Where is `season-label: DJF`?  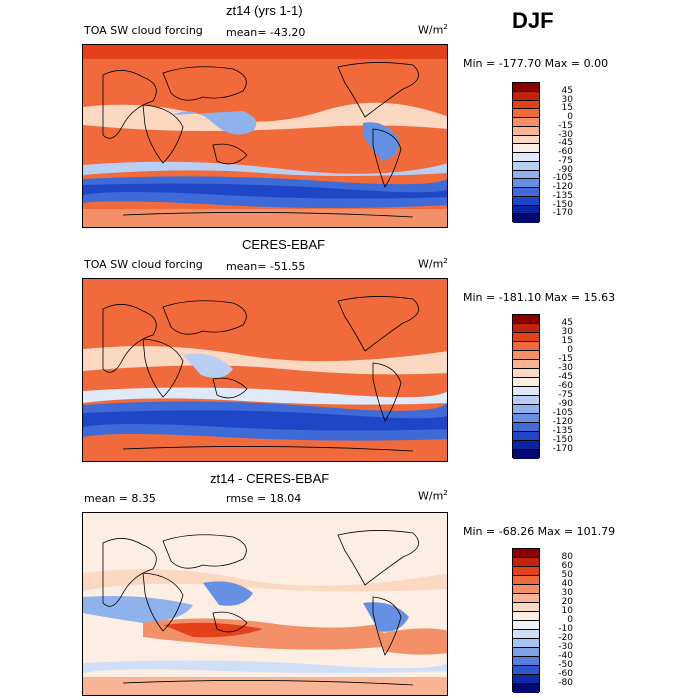
season-label: DJF is located at coordinates (533, 20).